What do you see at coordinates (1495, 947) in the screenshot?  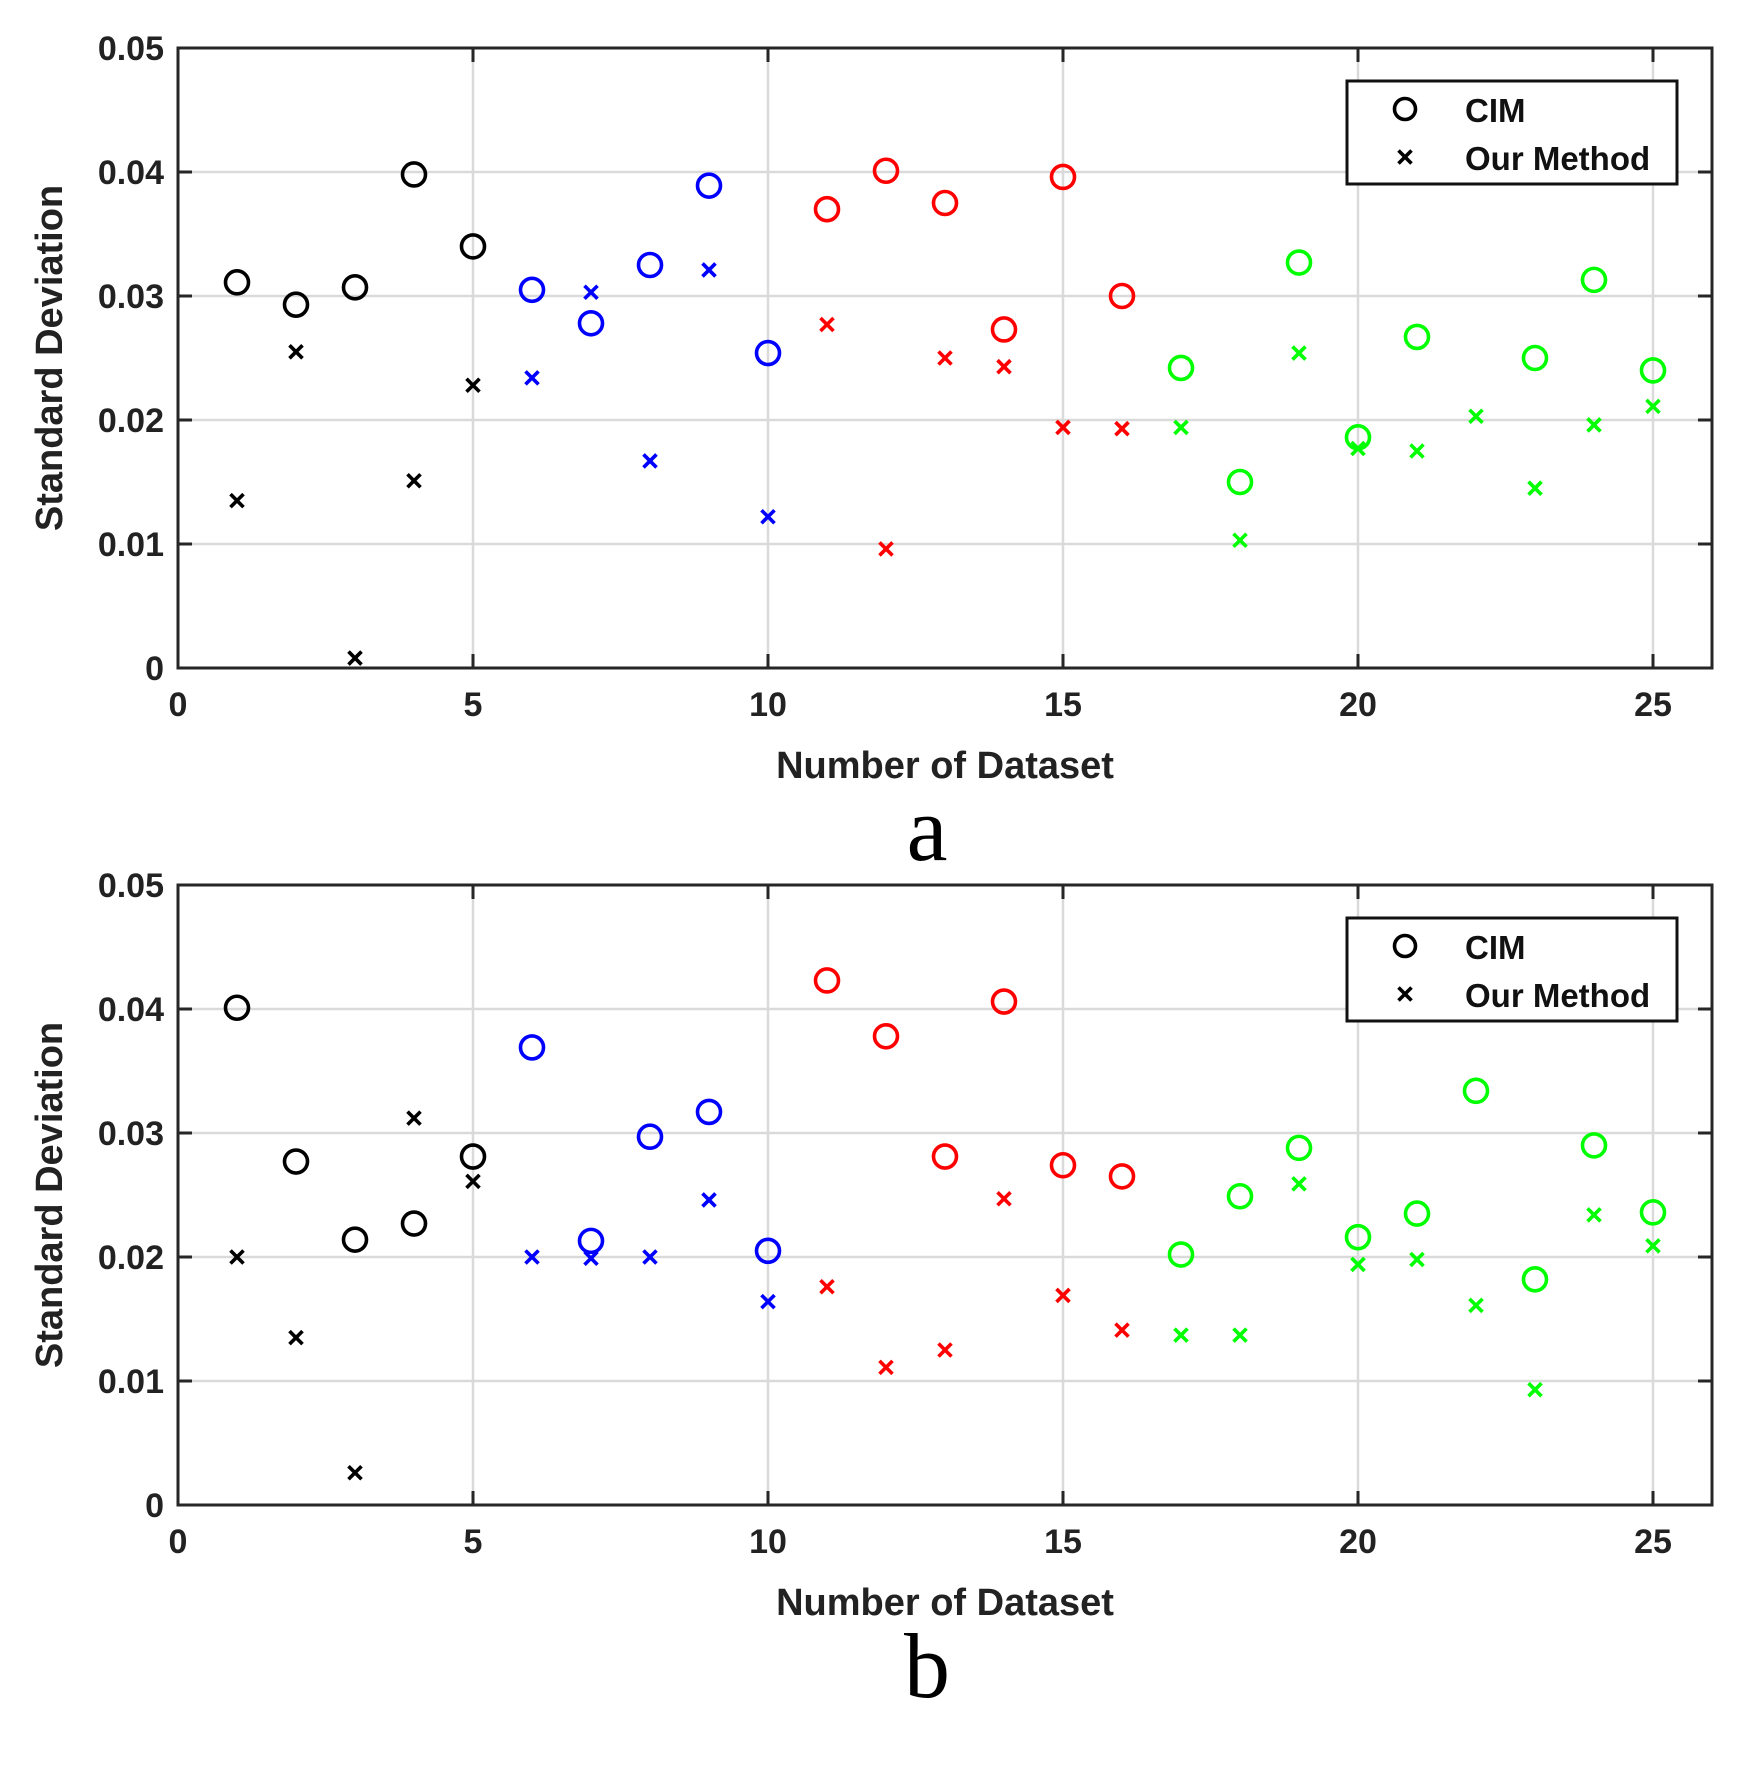 I see `legend-label-cim: CIM` at bounding box center [1495, 947].